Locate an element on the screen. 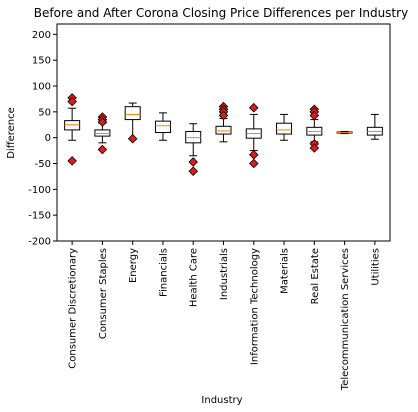 The height and width of the screenshot is (412, 418). y-tick-label: -50 is located at coordinates (43, 164).